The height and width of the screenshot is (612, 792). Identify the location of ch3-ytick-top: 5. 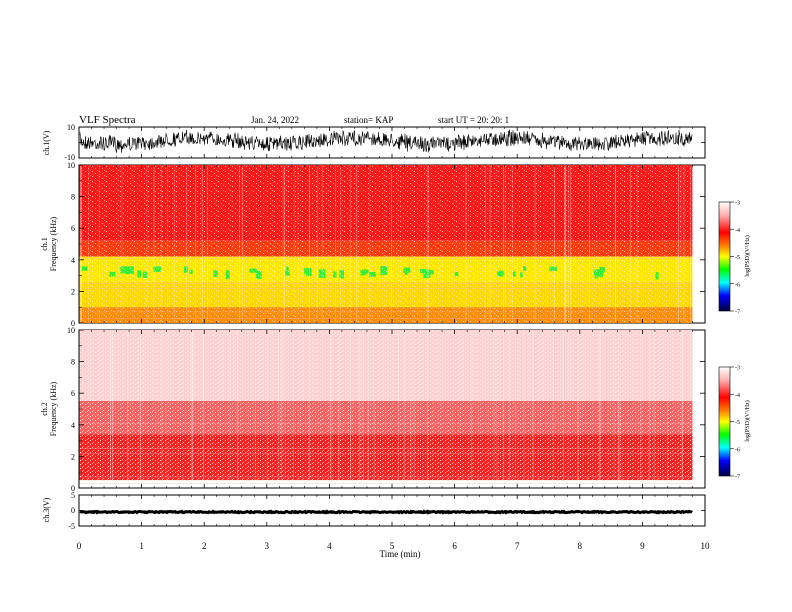
(73, 495).